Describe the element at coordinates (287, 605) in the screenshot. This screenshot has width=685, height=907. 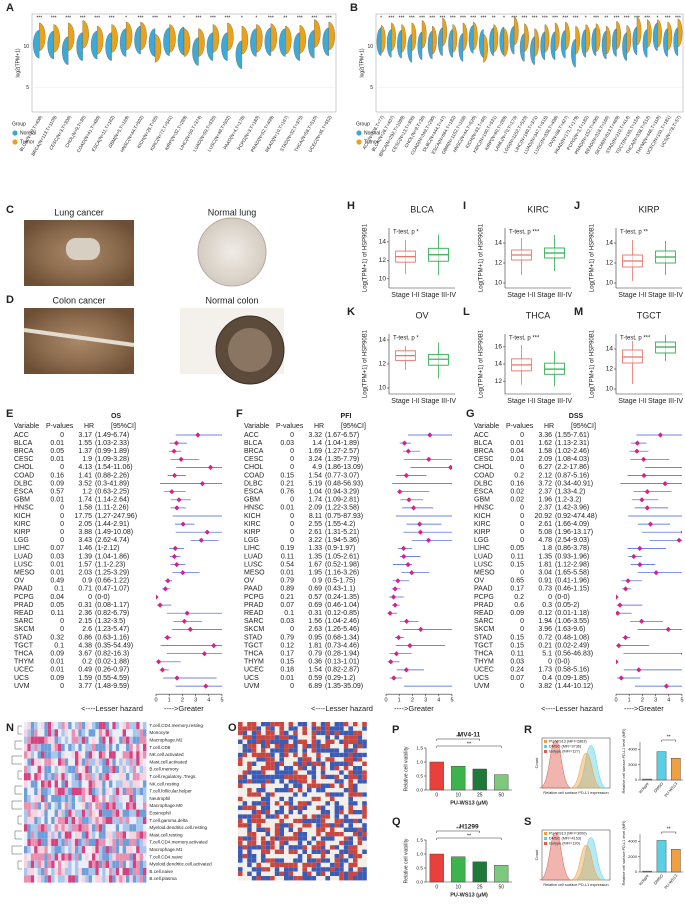
I see `p-value: 0.07` at that location.